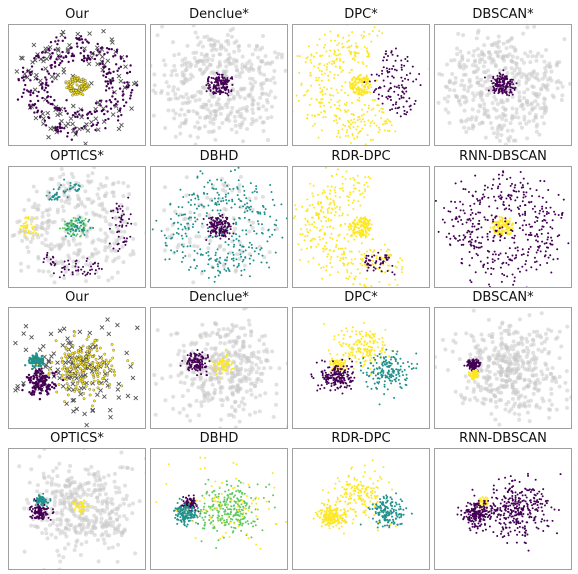  Describe the element at coordinates (219, 218) in the screenshot. I see `scatter-panel-6: DBHD` at that location.